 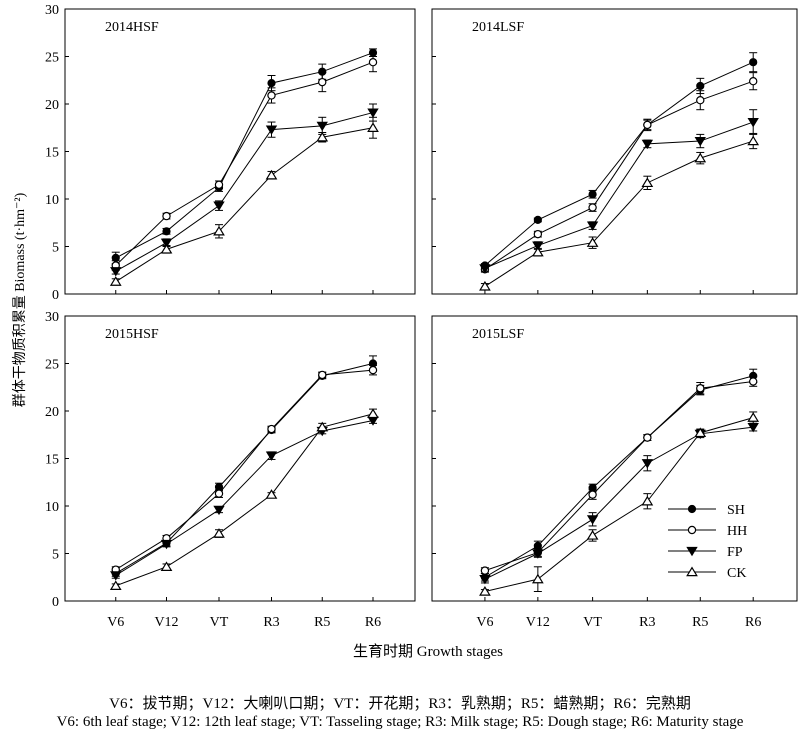 What do you see at coordinates (52, 153) in the screenshot?
I see `y-tick-label: 15` at bounding box center [52, 153].